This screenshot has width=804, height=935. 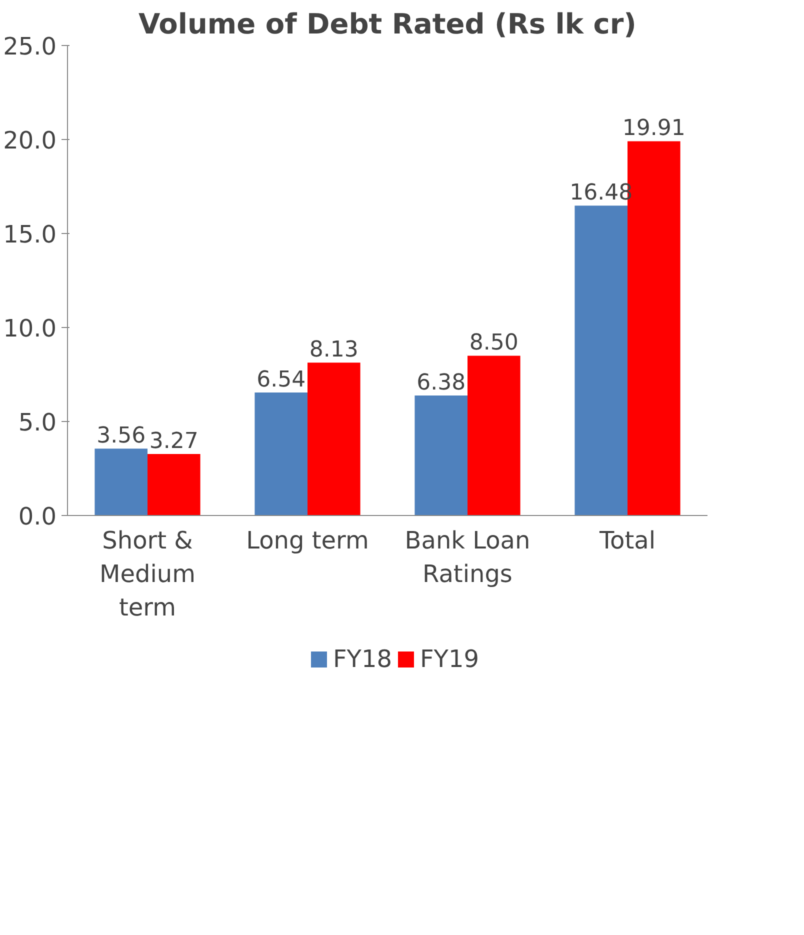 What do you see at coordinates (281, 380) in the screenshot?
I see `data-label: 6.54` at bounding box center [281, 380].